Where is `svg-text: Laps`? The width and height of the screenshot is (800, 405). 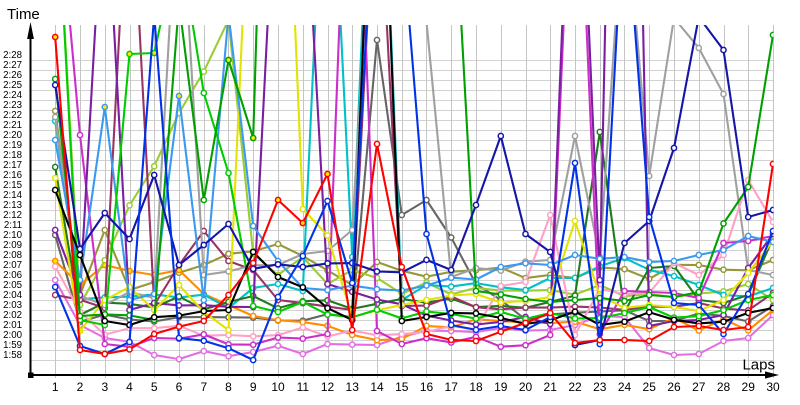
svg-text: Laps is located at coordinates (758, 365).